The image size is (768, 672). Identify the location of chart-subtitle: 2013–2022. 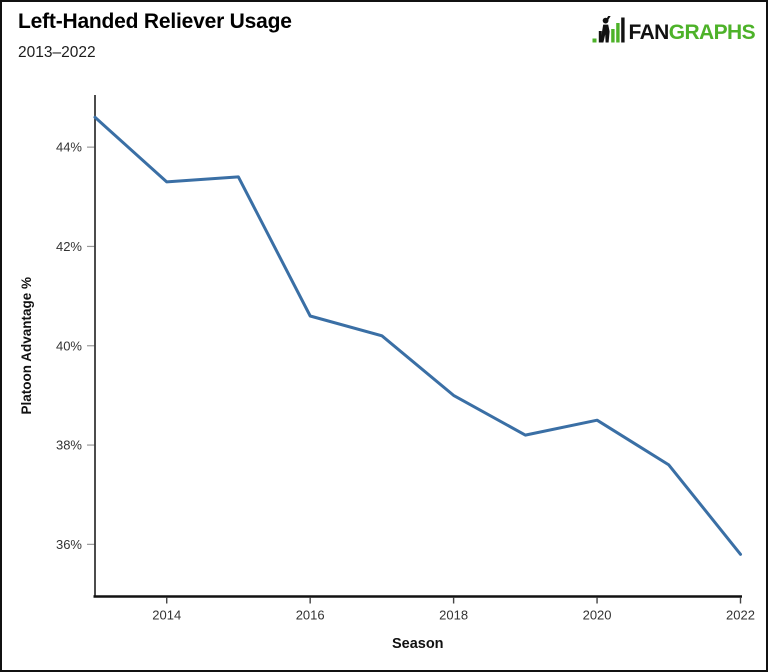
(57, 52).